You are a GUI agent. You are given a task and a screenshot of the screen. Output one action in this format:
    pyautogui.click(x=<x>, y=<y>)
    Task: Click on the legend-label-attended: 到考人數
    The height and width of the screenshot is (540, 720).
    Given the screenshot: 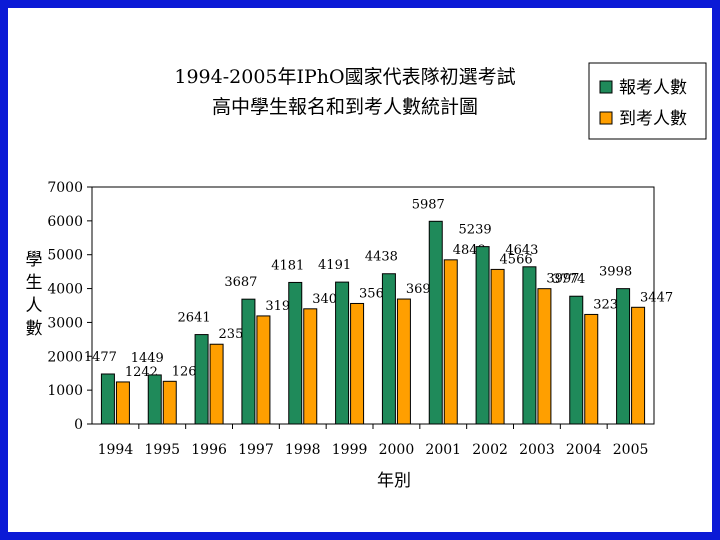 What is the action you would take?
    pyautogui.click(x=653, y=119)
    